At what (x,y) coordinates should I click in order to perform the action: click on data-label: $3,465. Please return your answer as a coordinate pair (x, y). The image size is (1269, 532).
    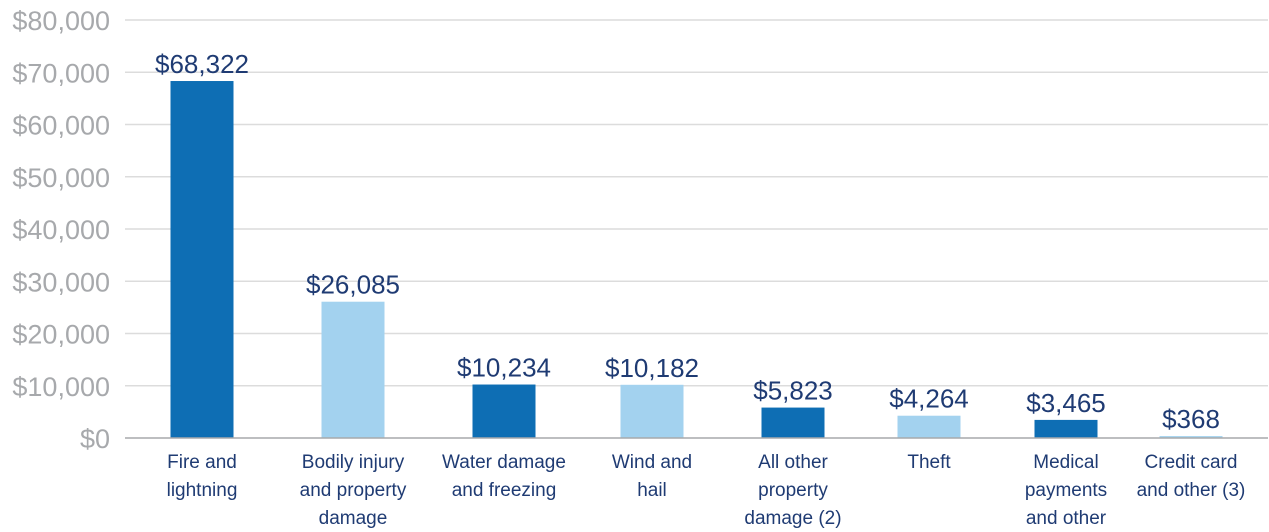
    Looking at the image, I should click on (1066, 403).